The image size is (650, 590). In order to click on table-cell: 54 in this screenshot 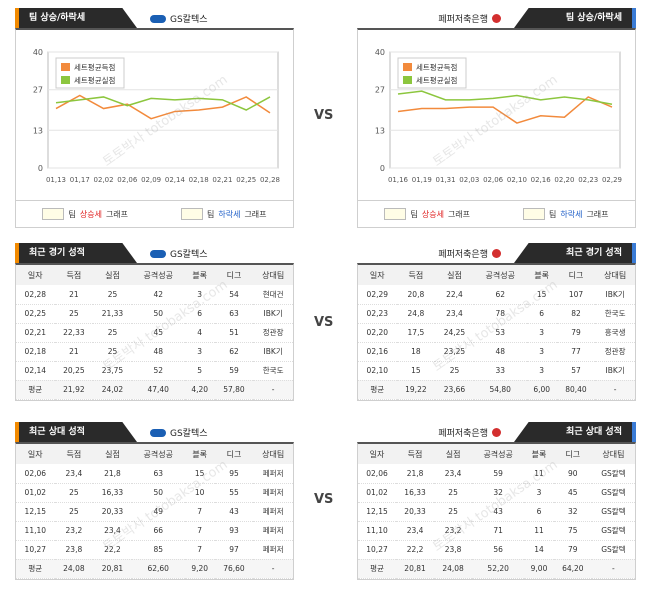, I will do `click(234, 295)`.